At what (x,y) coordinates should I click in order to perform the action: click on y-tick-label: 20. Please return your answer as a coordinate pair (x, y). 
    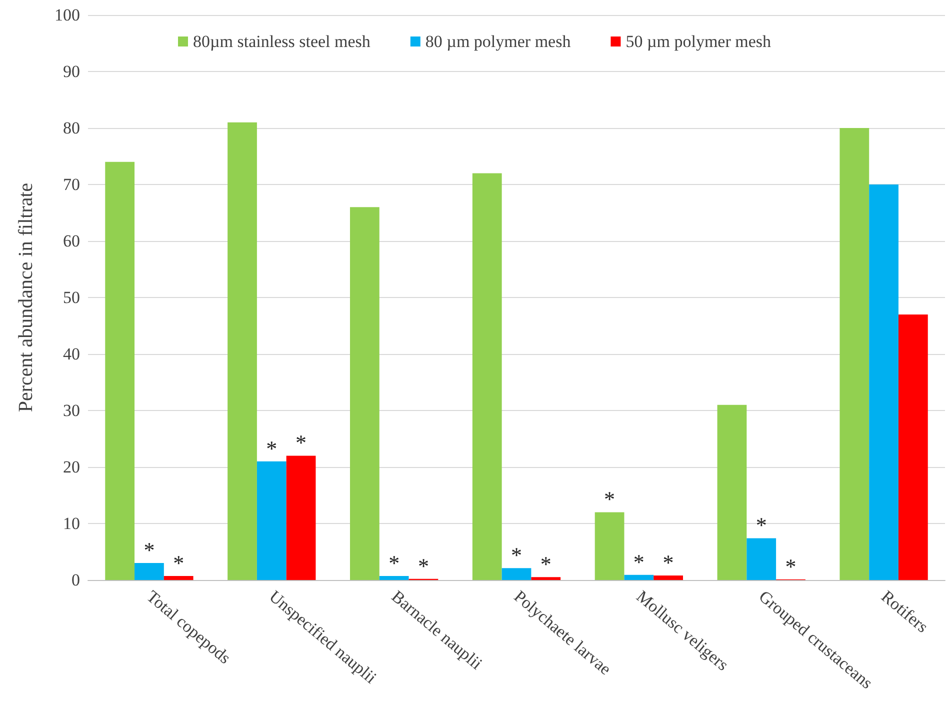
    Looking at the image, I should click on (71, 467).